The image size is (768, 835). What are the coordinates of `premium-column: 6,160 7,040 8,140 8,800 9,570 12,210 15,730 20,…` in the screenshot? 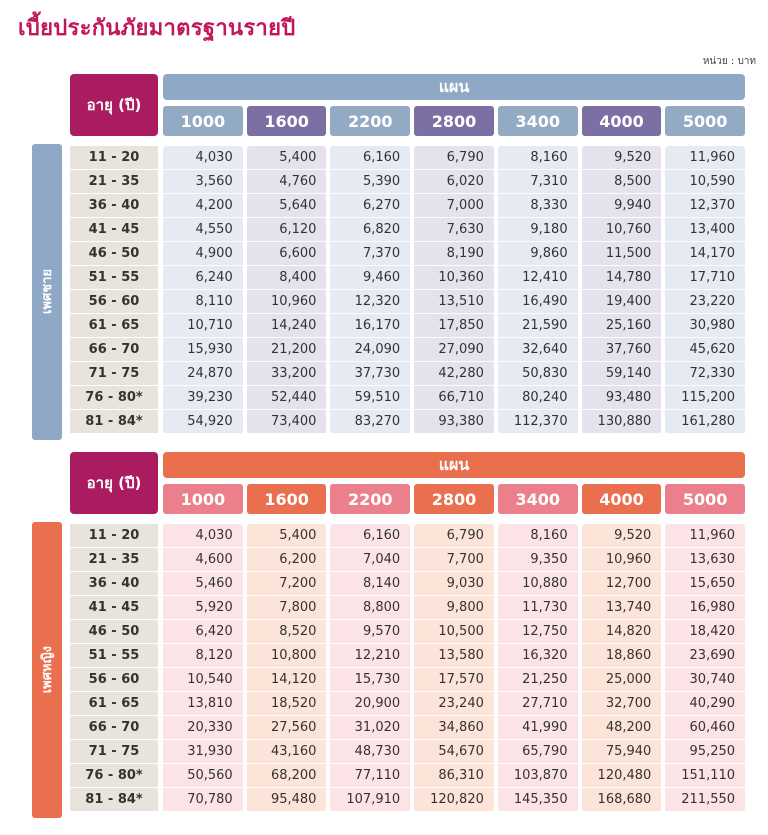 It's located at (370, 668).